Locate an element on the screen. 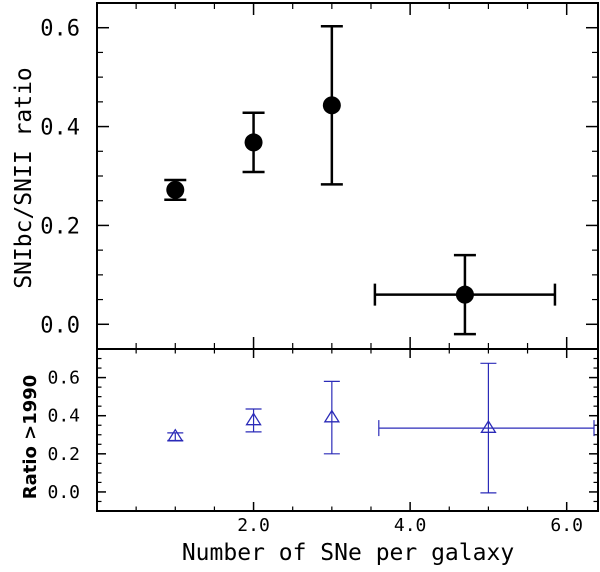 The height and width of the screenshot is (572, 600). x-tick-label: 6.0 is located at coordinates (566, 525).